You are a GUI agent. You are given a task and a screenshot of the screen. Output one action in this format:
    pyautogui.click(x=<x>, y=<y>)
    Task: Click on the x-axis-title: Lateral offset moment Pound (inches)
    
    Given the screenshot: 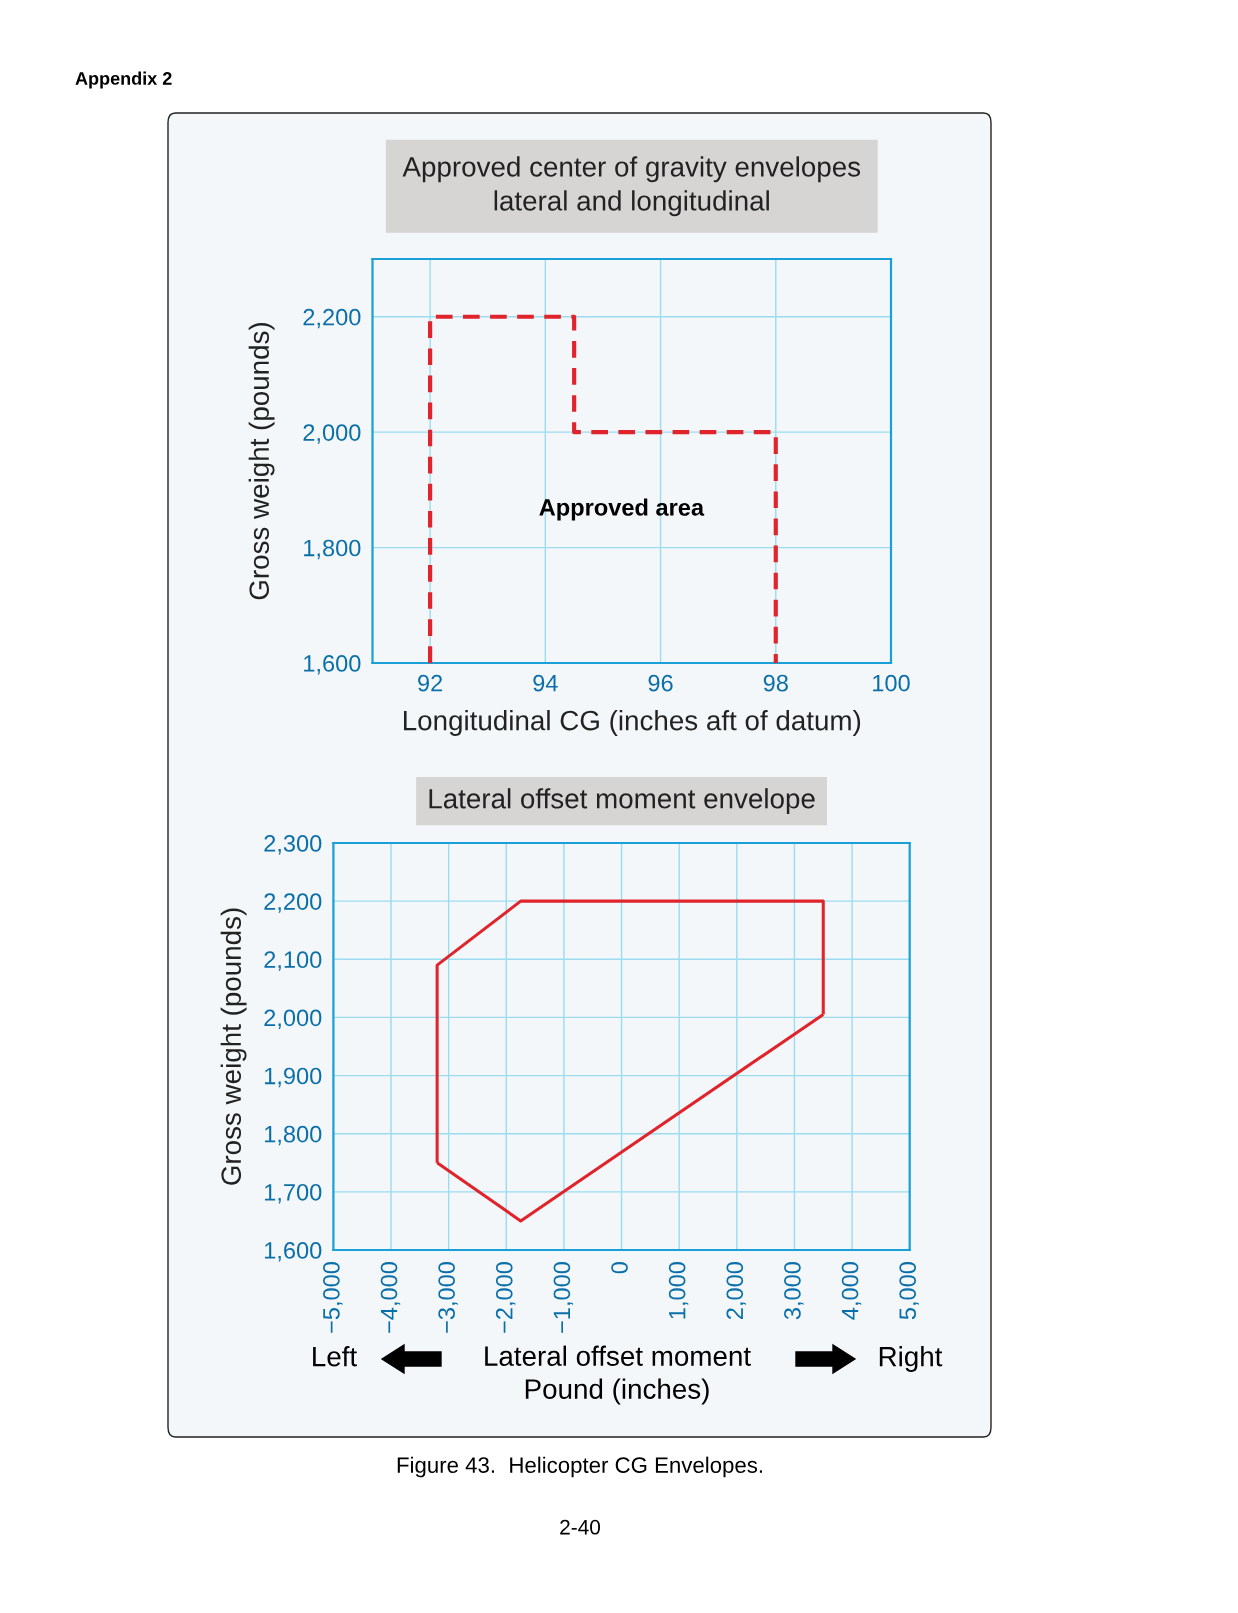 What is the action you would take?
    pyautogui.click(x=618, y=1375)
    